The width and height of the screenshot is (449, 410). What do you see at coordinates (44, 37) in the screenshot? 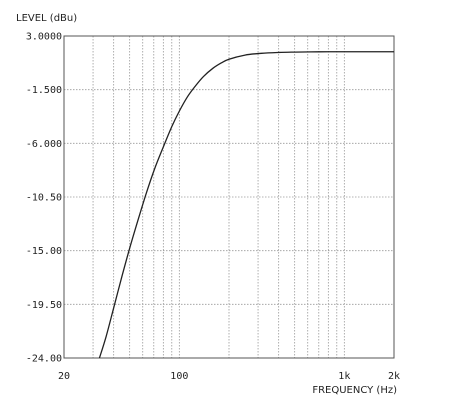
I see `y-tick-label: 3.0000` at bounding box center [44, 37].